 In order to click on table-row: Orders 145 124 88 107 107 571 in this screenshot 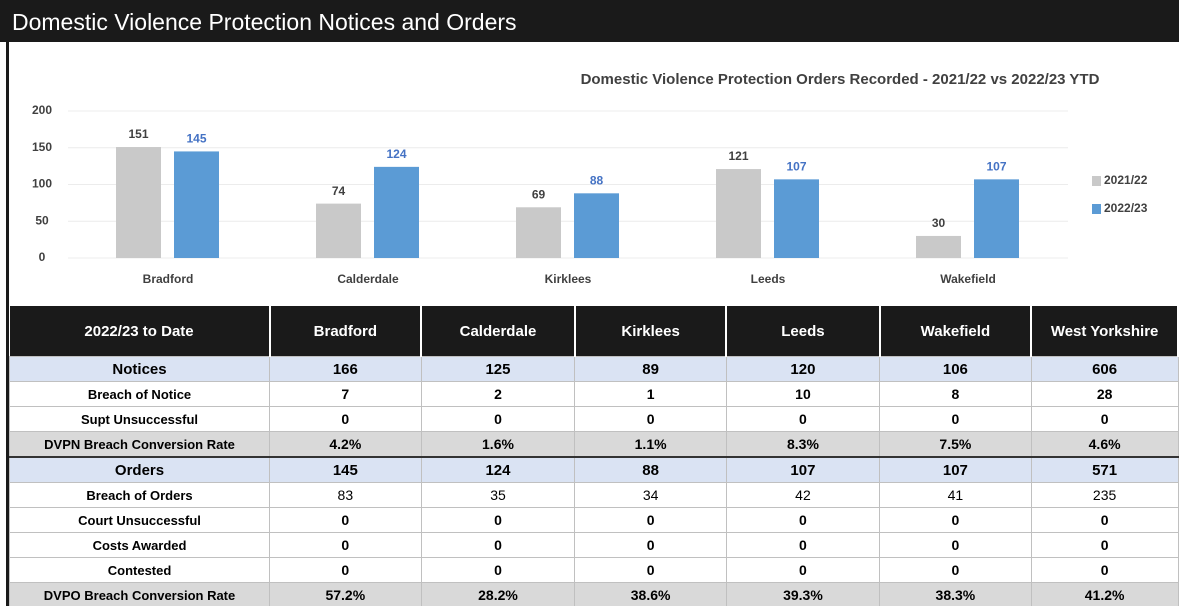, I will do `click(593, 469)`.